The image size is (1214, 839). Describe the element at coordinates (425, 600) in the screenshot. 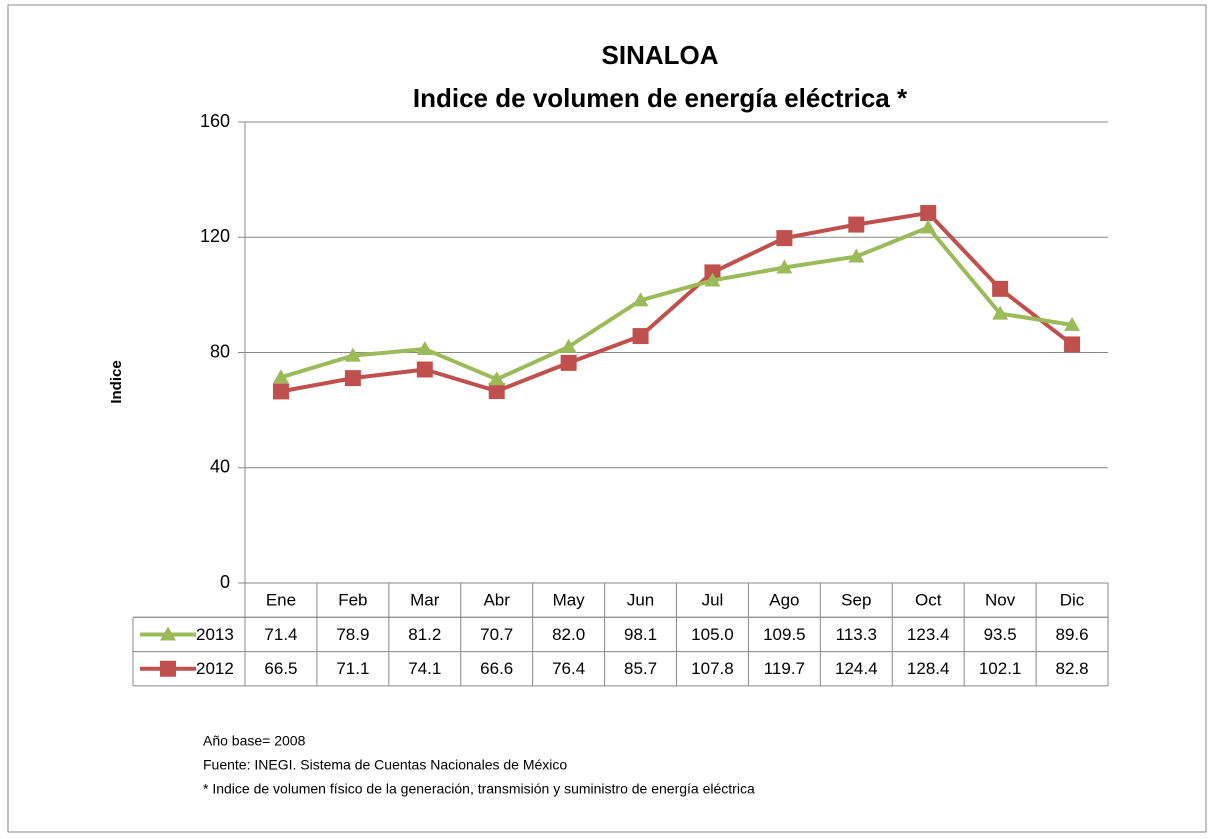

I see `x-tick-label: Mar` at that location.